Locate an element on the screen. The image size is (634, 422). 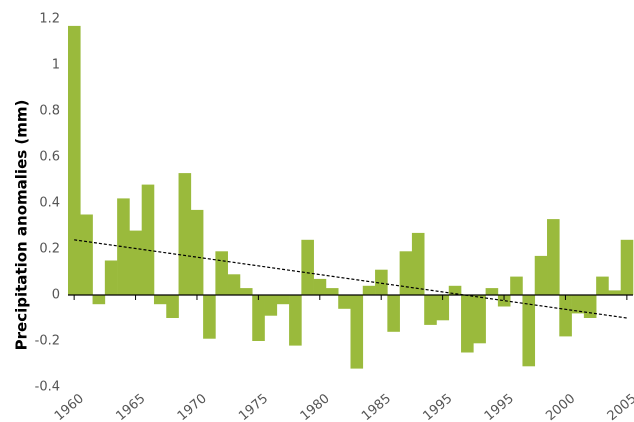
x-tick-label: 1970 is located at coordinates (192, 406).